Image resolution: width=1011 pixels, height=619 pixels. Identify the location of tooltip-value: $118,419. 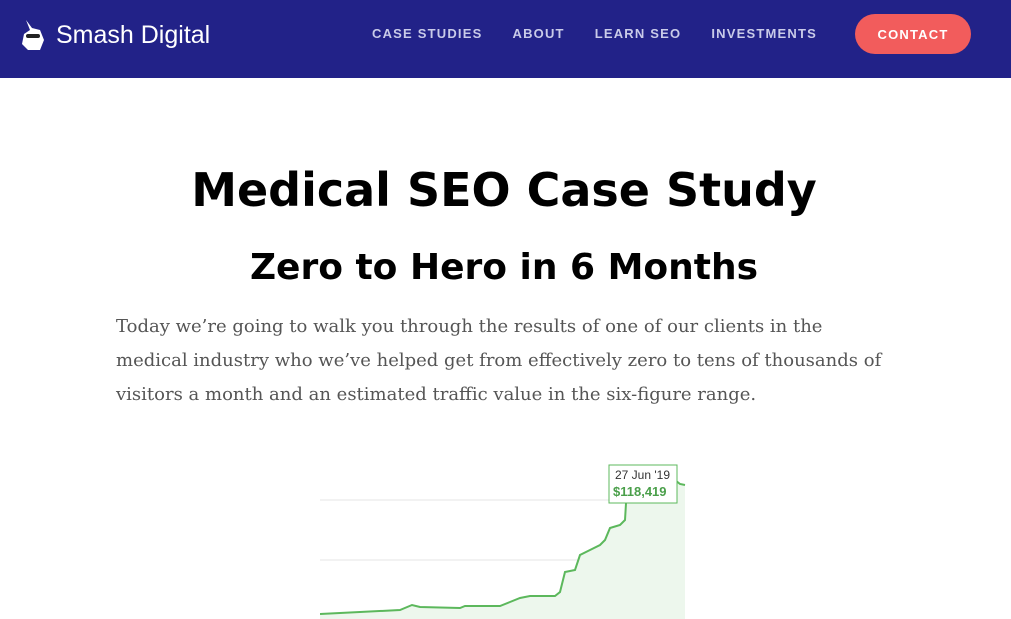
(640, 491).